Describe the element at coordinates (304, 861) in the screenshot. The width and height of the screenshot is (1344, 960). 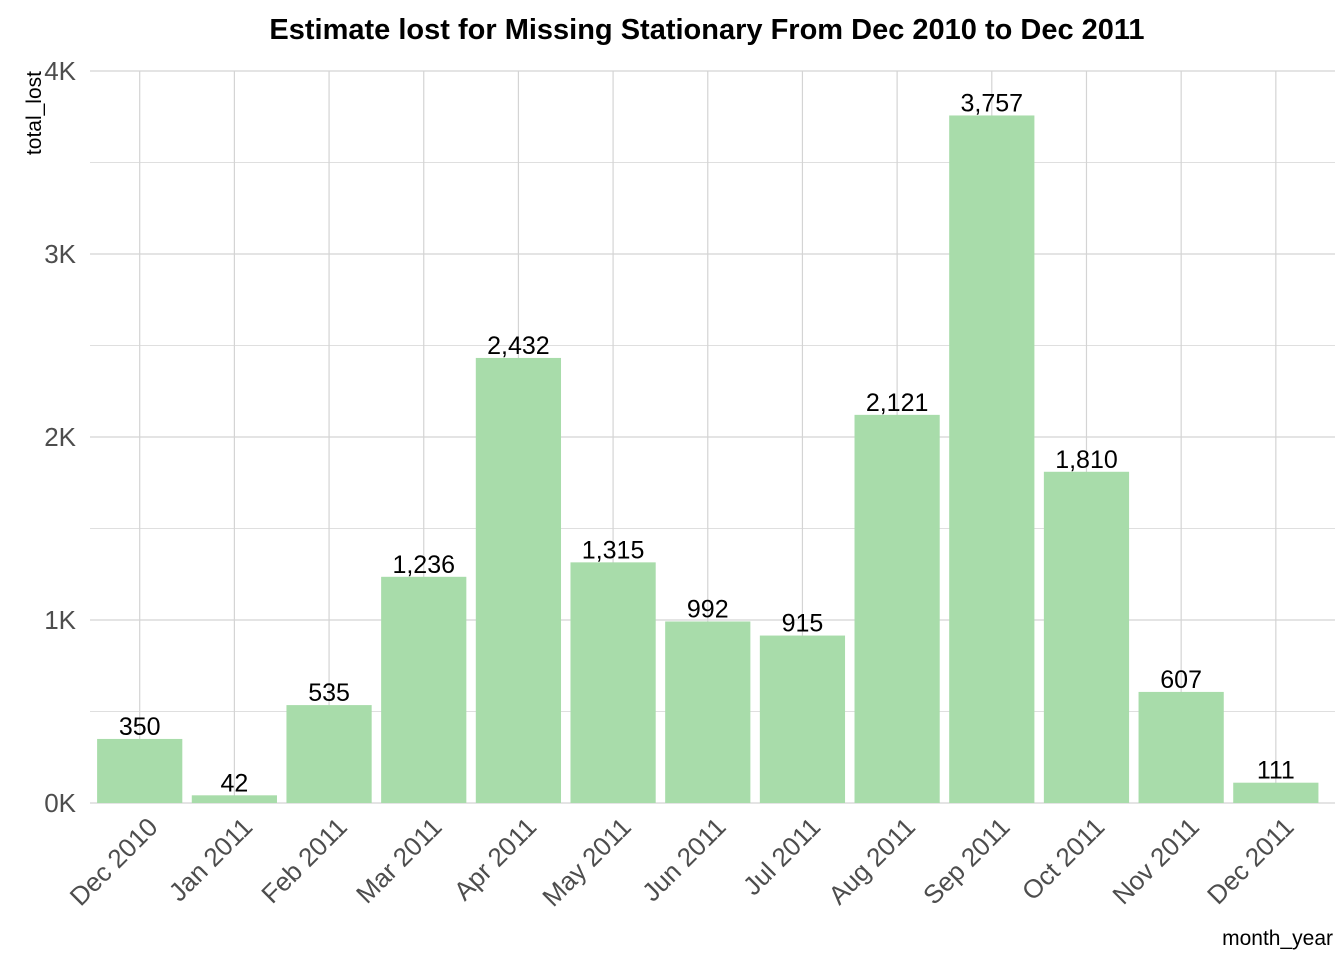
I see `x-tick-label: Feb 2011` at that location.